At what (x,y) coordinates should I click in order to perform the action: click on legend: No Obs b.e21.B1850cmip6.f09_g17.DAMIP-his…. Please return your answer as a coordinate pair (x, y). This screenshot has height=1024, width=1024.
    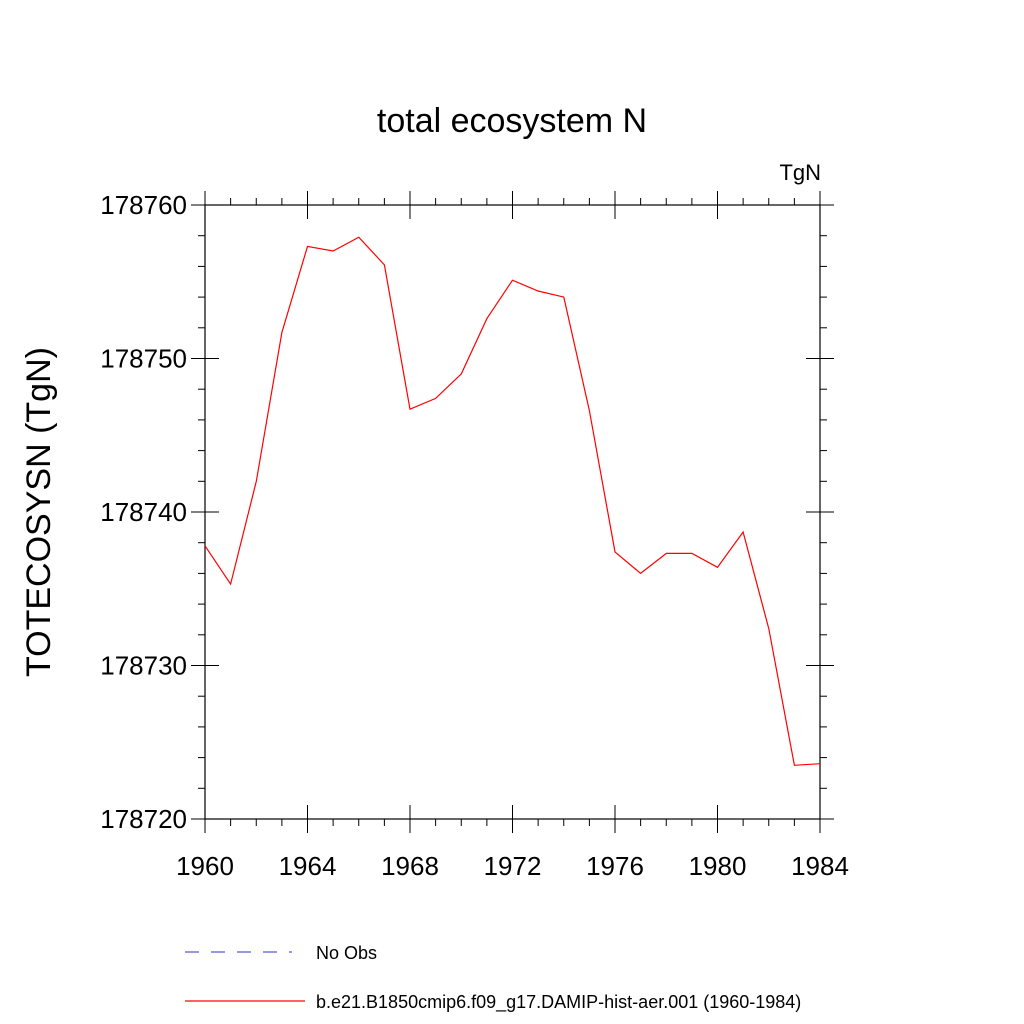
    Looking at the image, I should click on (493, 978).